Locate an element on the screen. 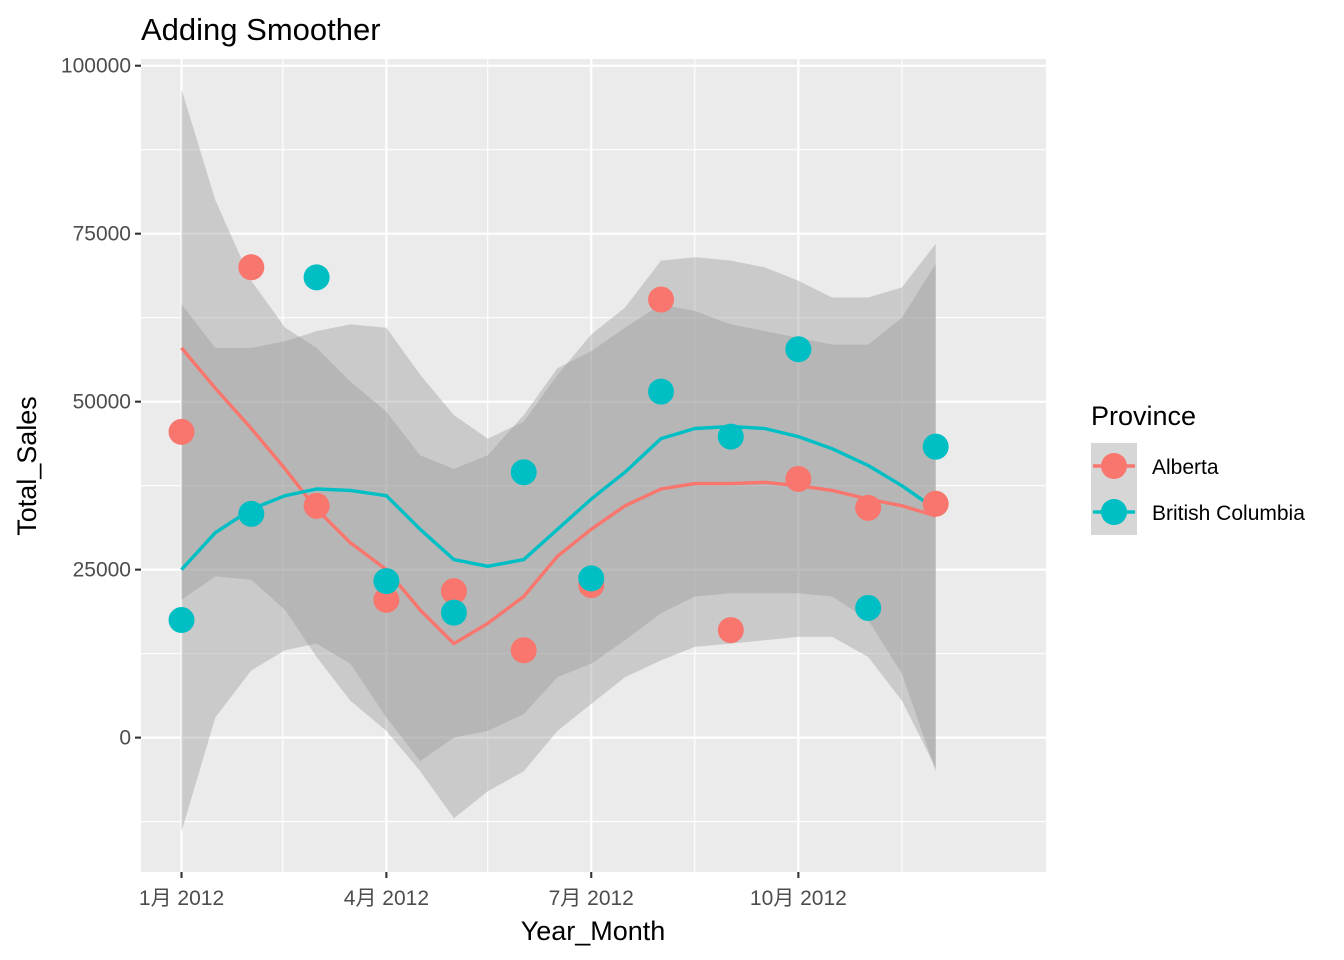  y-tick-label: 0 is located at coordinates (125, 738).